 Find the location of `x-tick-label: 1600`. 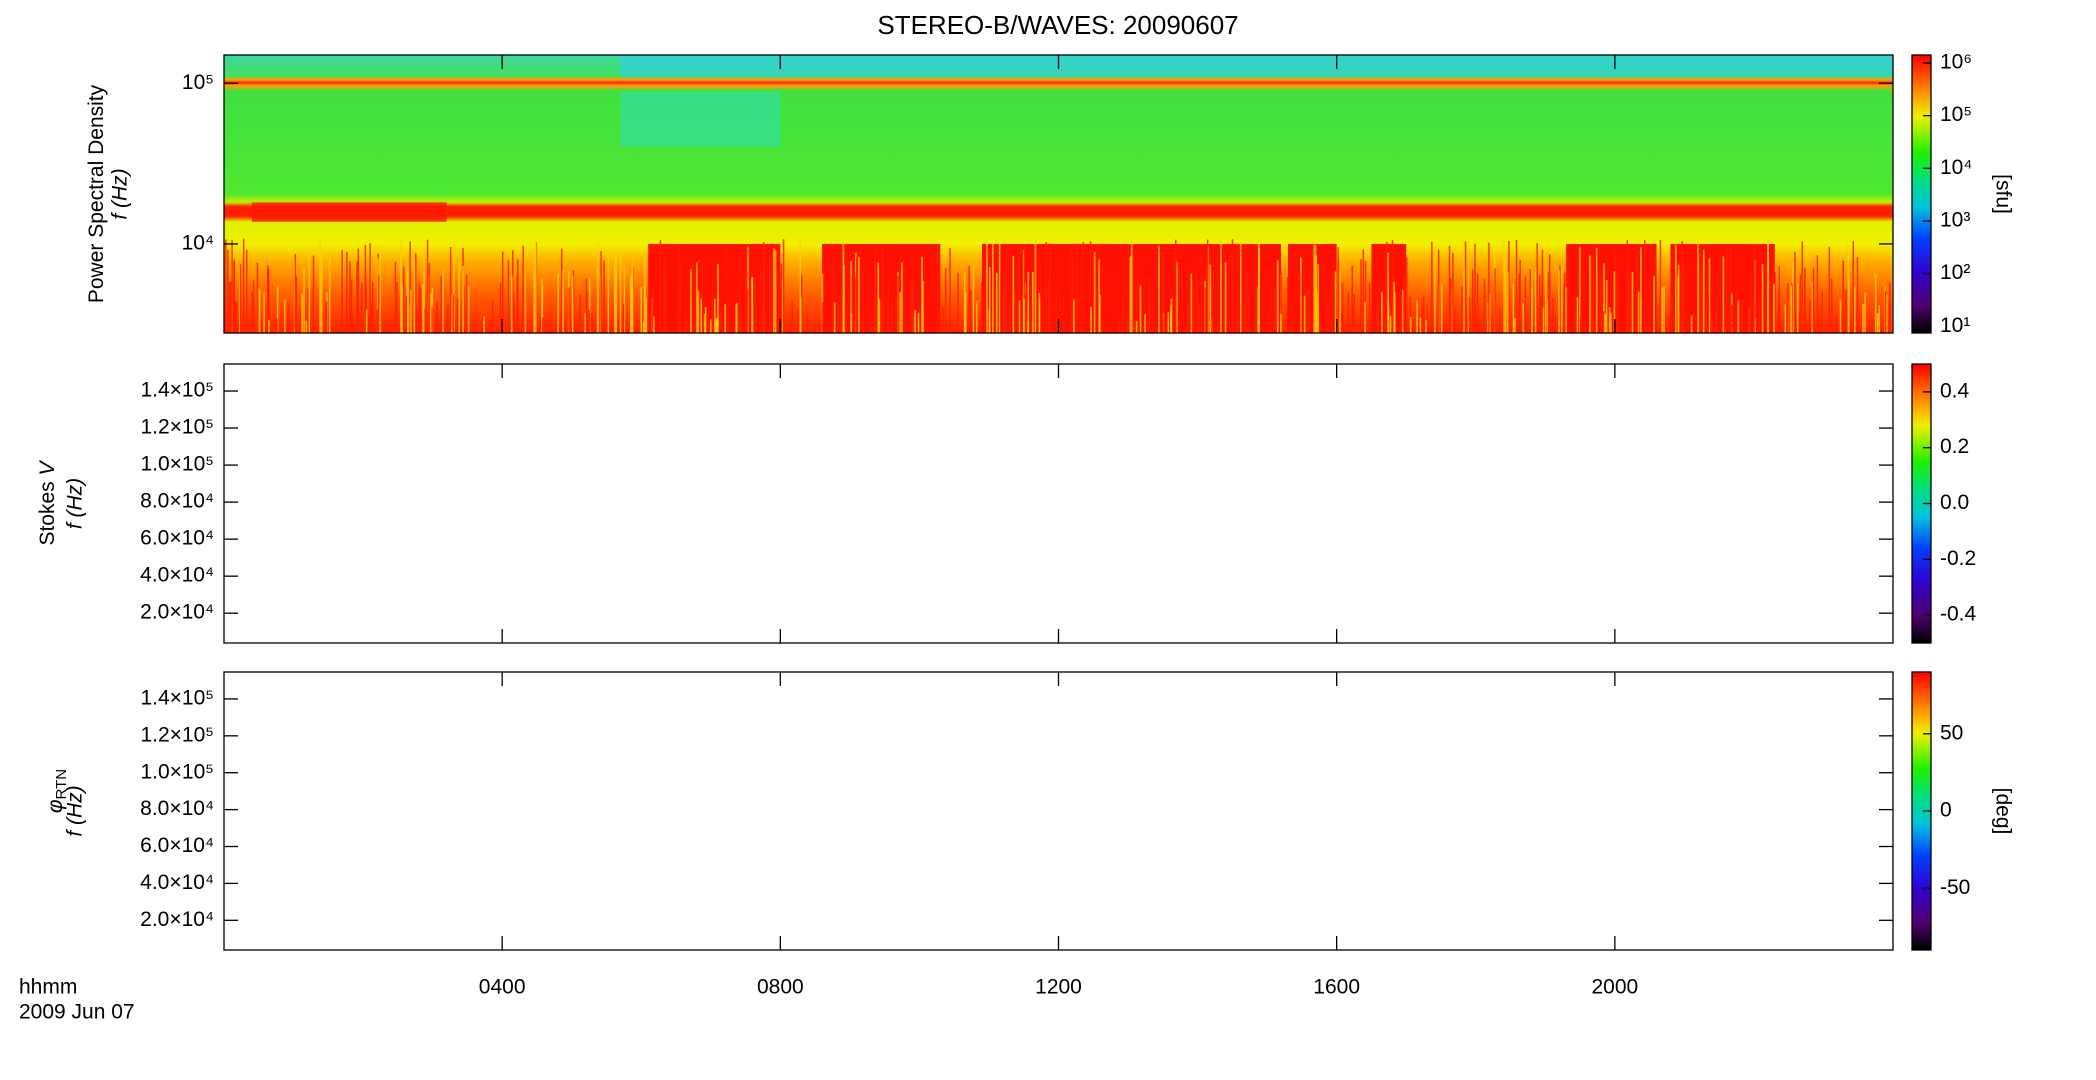

x-tick-label: 1600 is located at coordinates (1336, 987).